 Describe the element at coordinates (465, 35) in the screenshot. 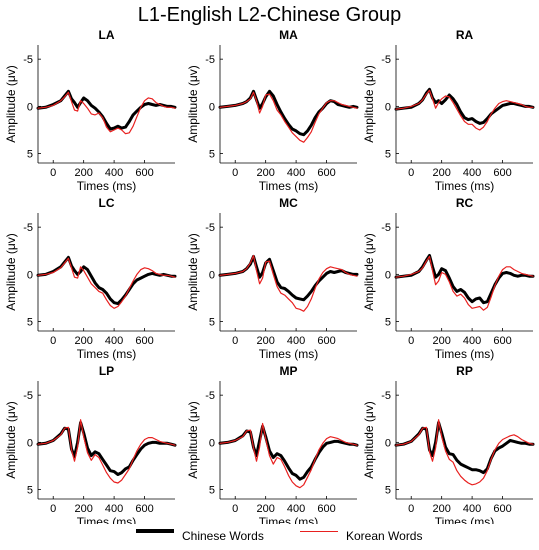

I see `panel-title-ra: RA` at that location.